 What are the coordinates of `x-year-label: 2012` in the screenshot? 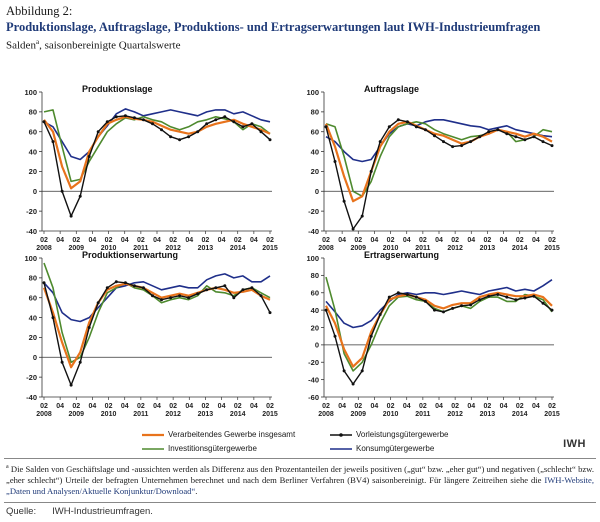 It's located at (455, 248).